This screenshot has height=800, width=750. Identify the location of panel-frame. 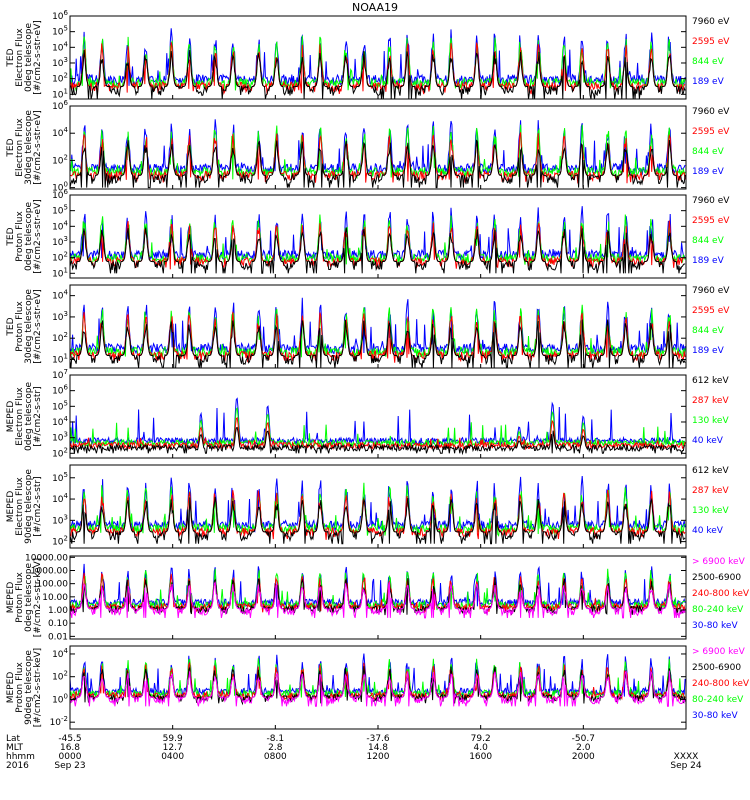
(378, 597).